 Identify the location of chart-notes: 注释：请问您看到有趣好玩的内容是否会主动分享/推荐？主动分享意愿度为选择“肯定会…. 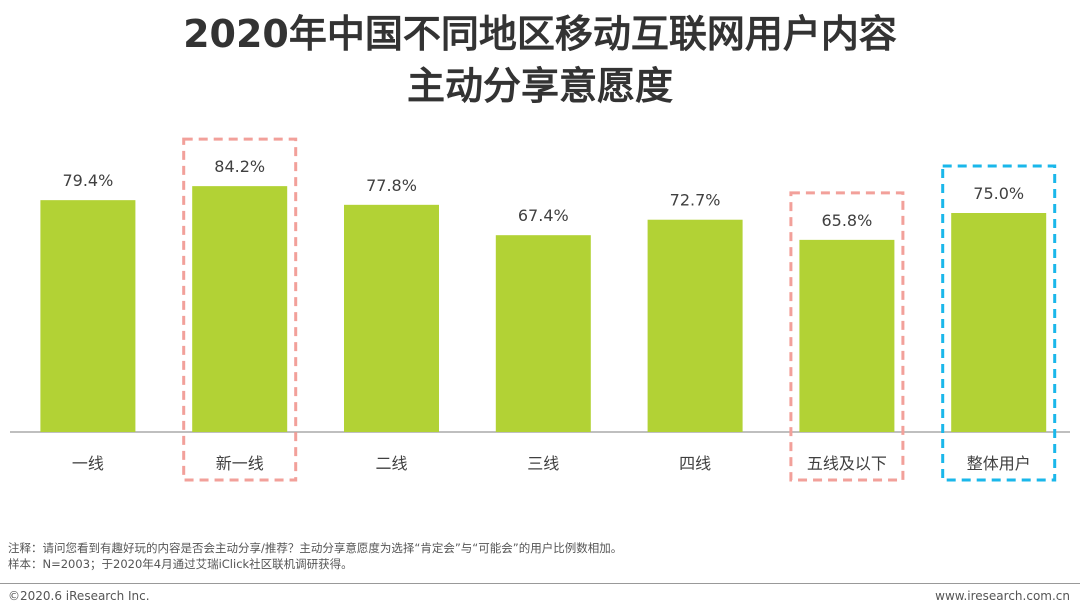
(315, 556).